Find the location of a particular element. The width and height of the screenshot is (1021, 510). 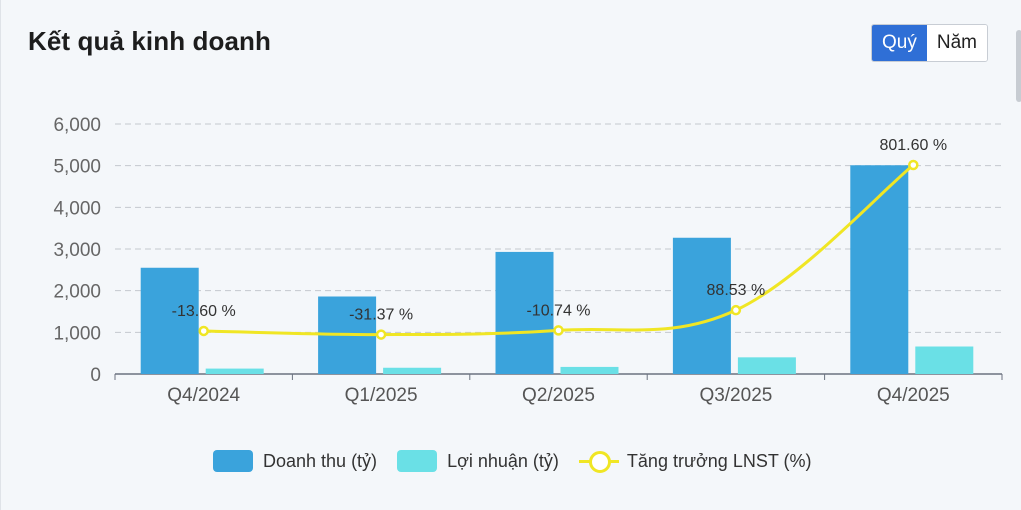

growth-data-label: 801.60 % is located at coordinates (913, 145).